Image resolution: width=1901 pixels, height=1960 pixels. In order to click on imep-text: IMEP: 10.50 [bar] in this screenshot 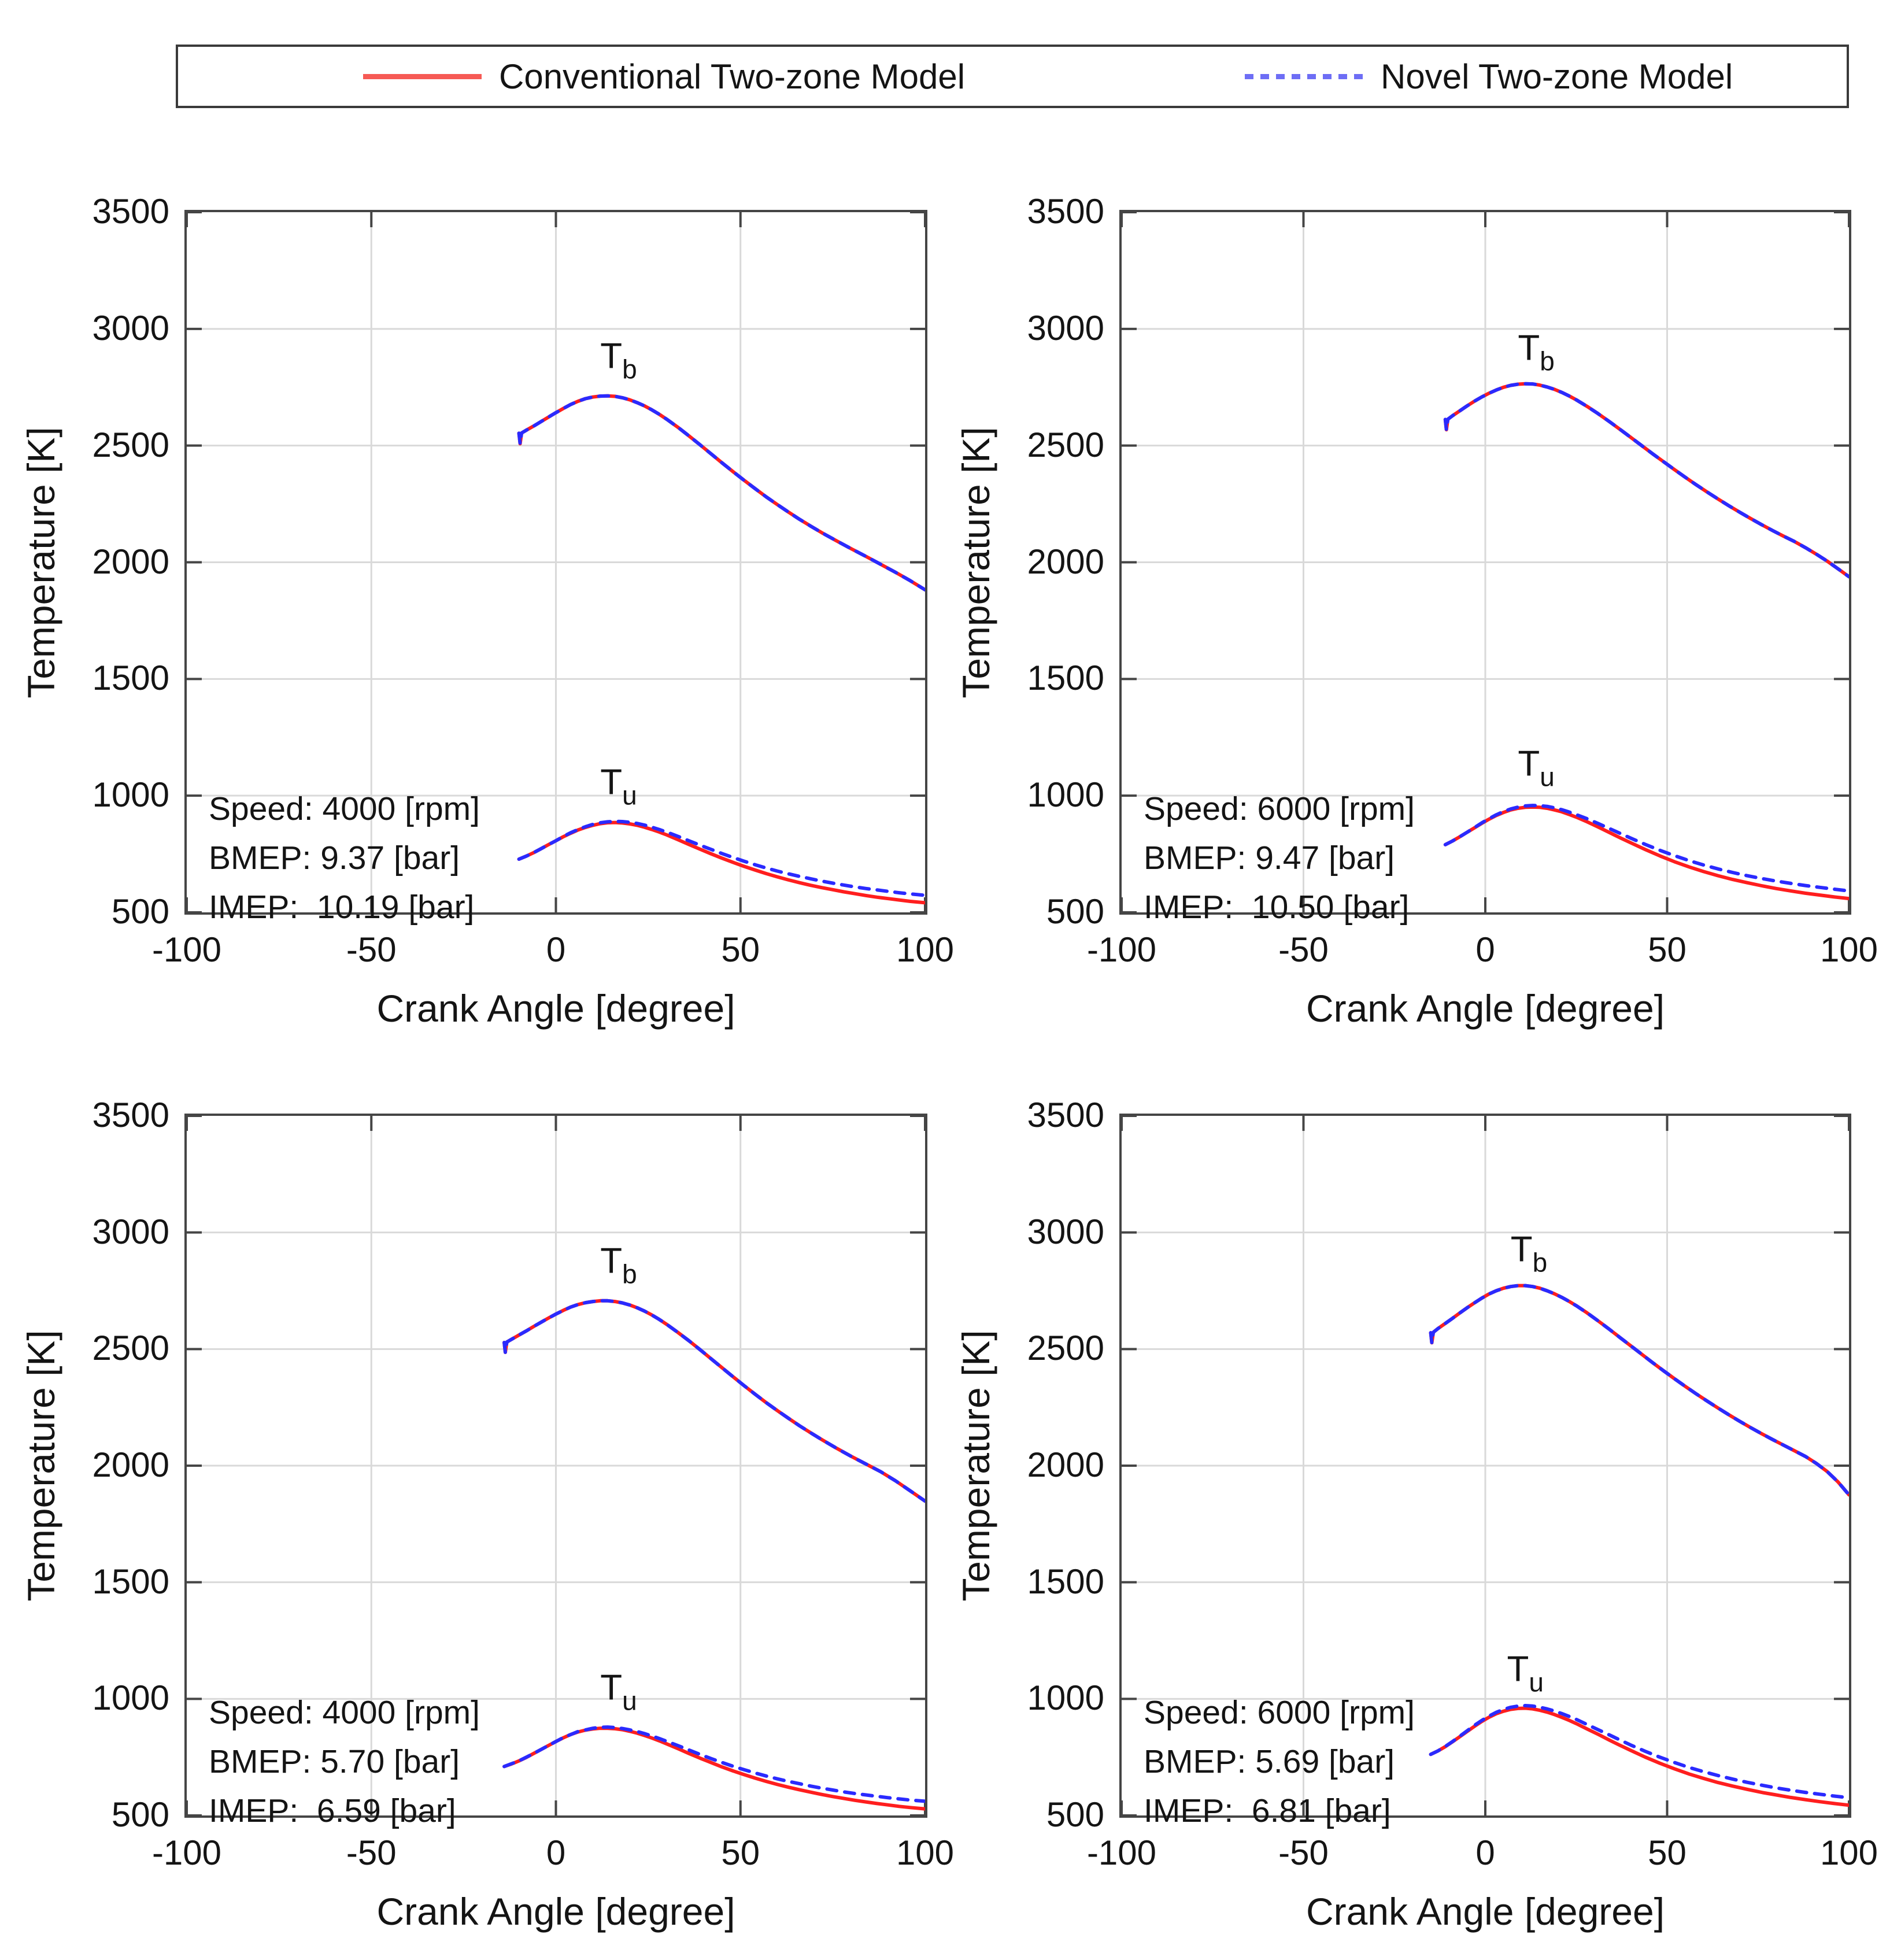, I will do `click(1277, 908)`.